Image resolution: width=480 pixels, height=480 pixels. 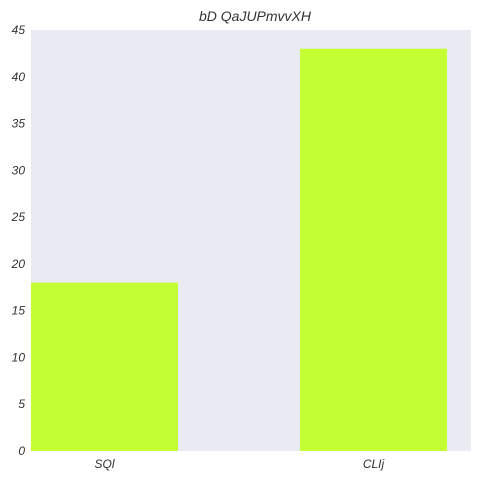 What do you see at coordinates (255, 16) in the screenshot?
I see `chart-title: bD QaJUPmvvXH` at bounding box center [255, 16].